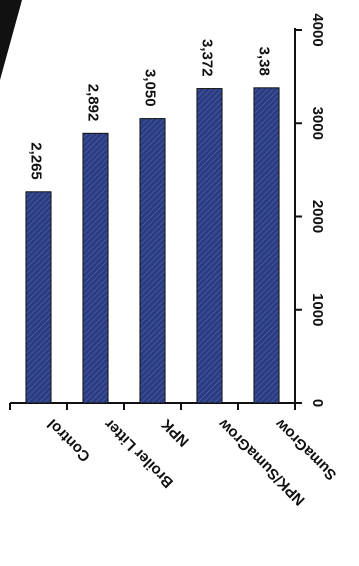 The width and height of the screenshot is (359, 566). Describe the element at coordinates (11, 40) in the screenshot. I see `photo-shadow` at that location.